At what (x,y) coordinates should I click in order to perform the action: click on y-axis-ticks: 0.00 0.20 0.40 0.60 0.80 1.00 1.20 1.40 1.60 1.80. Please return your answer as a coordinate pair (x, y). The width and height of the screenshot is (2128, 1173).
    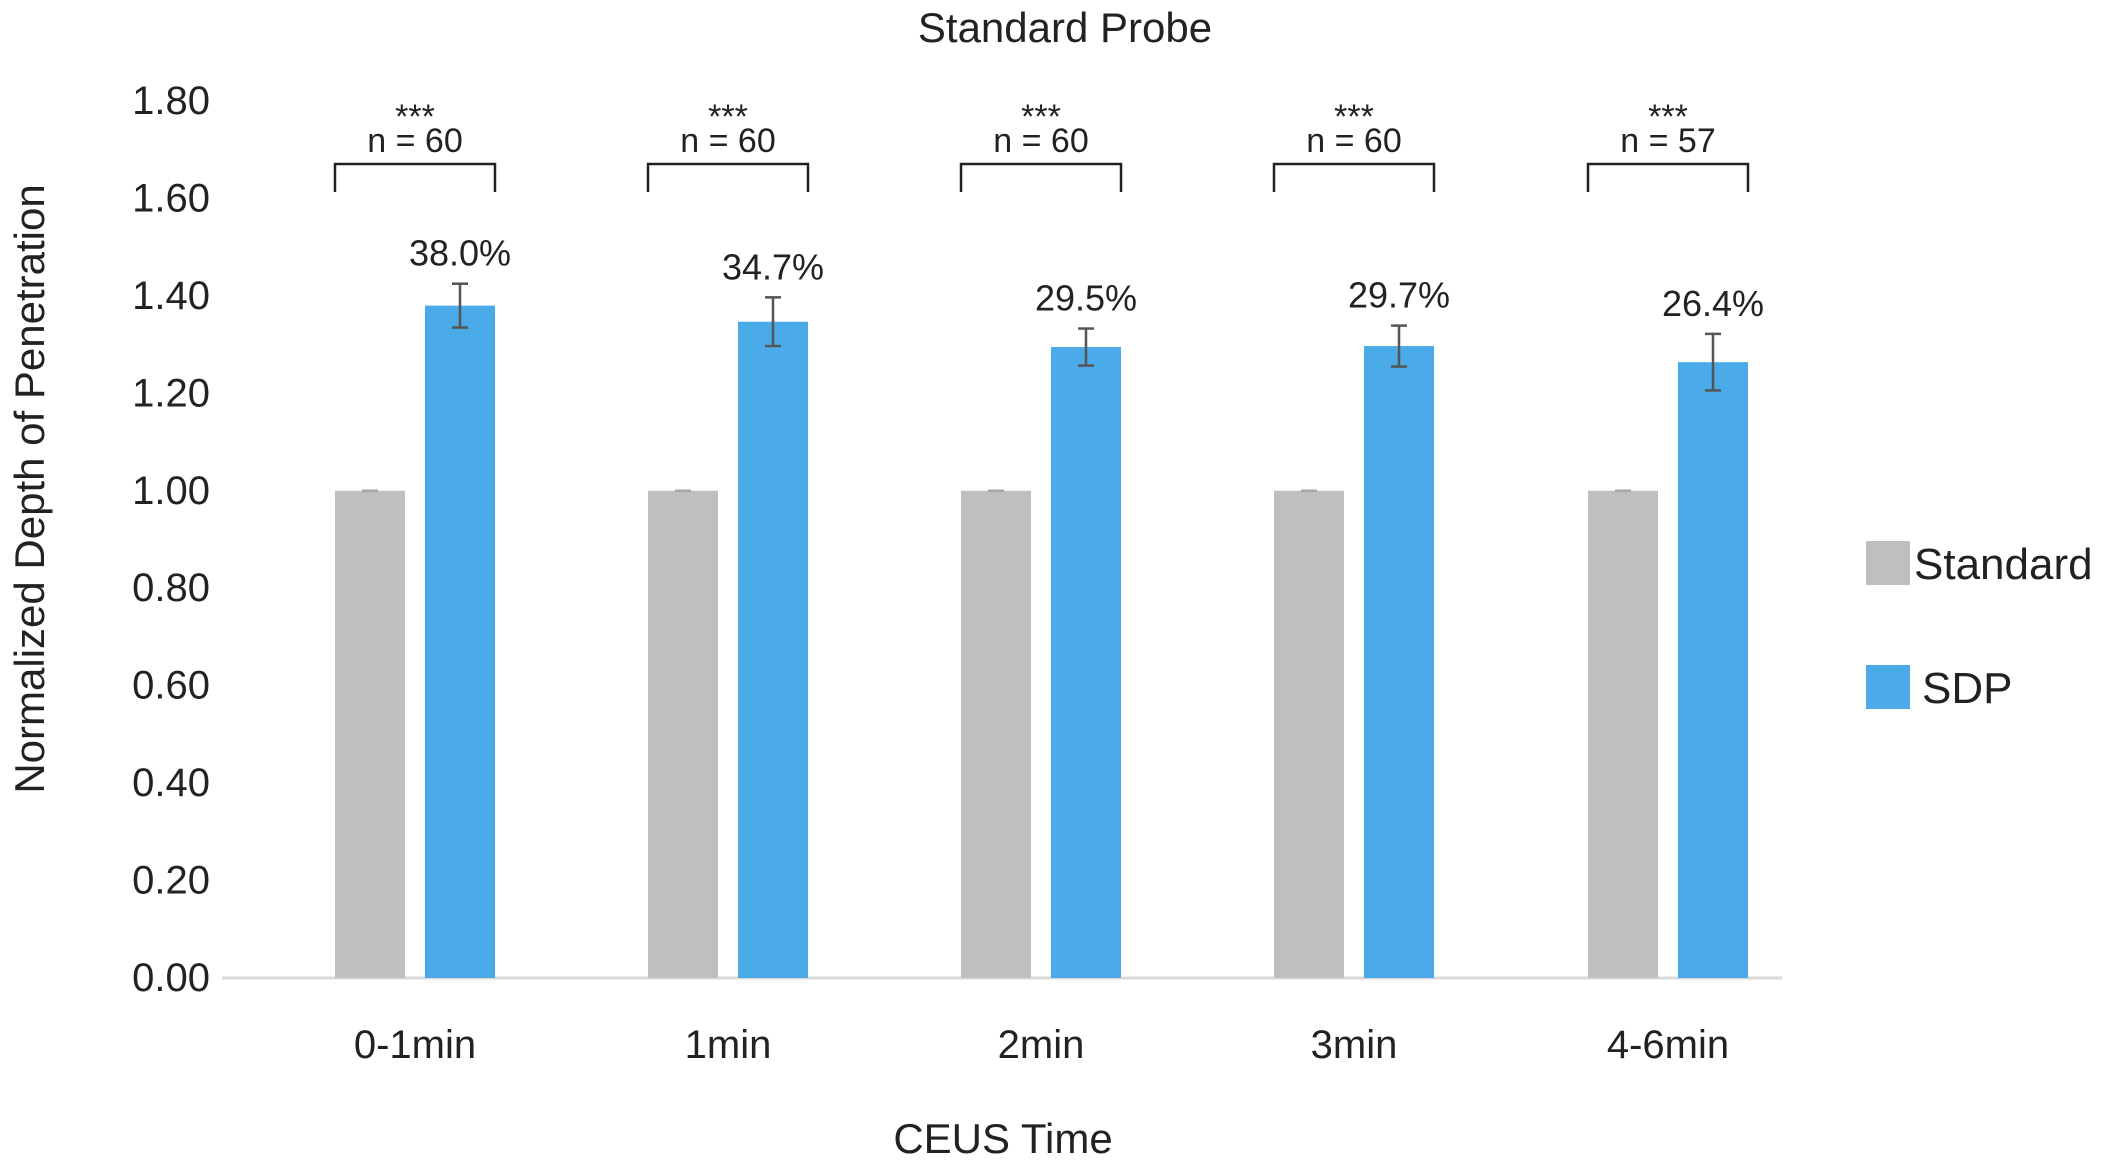
    Looking at the image, I should click on (171, 539).